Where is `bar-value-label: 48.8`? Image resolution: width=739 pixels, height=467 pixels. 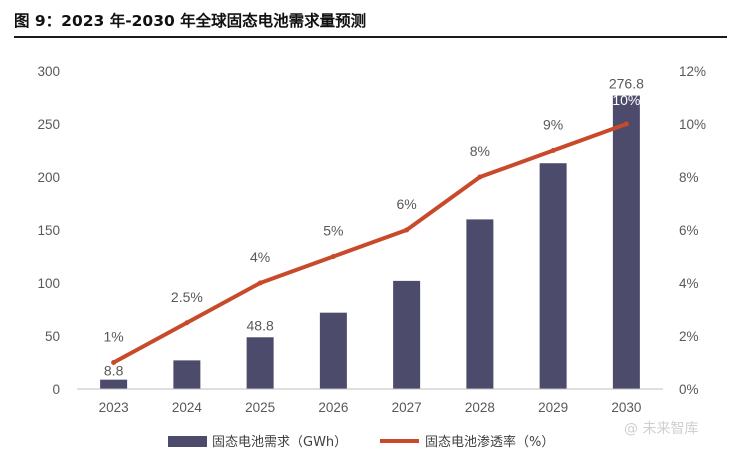 bar-value-label: 48.8 is located at coordinates (260, 325).